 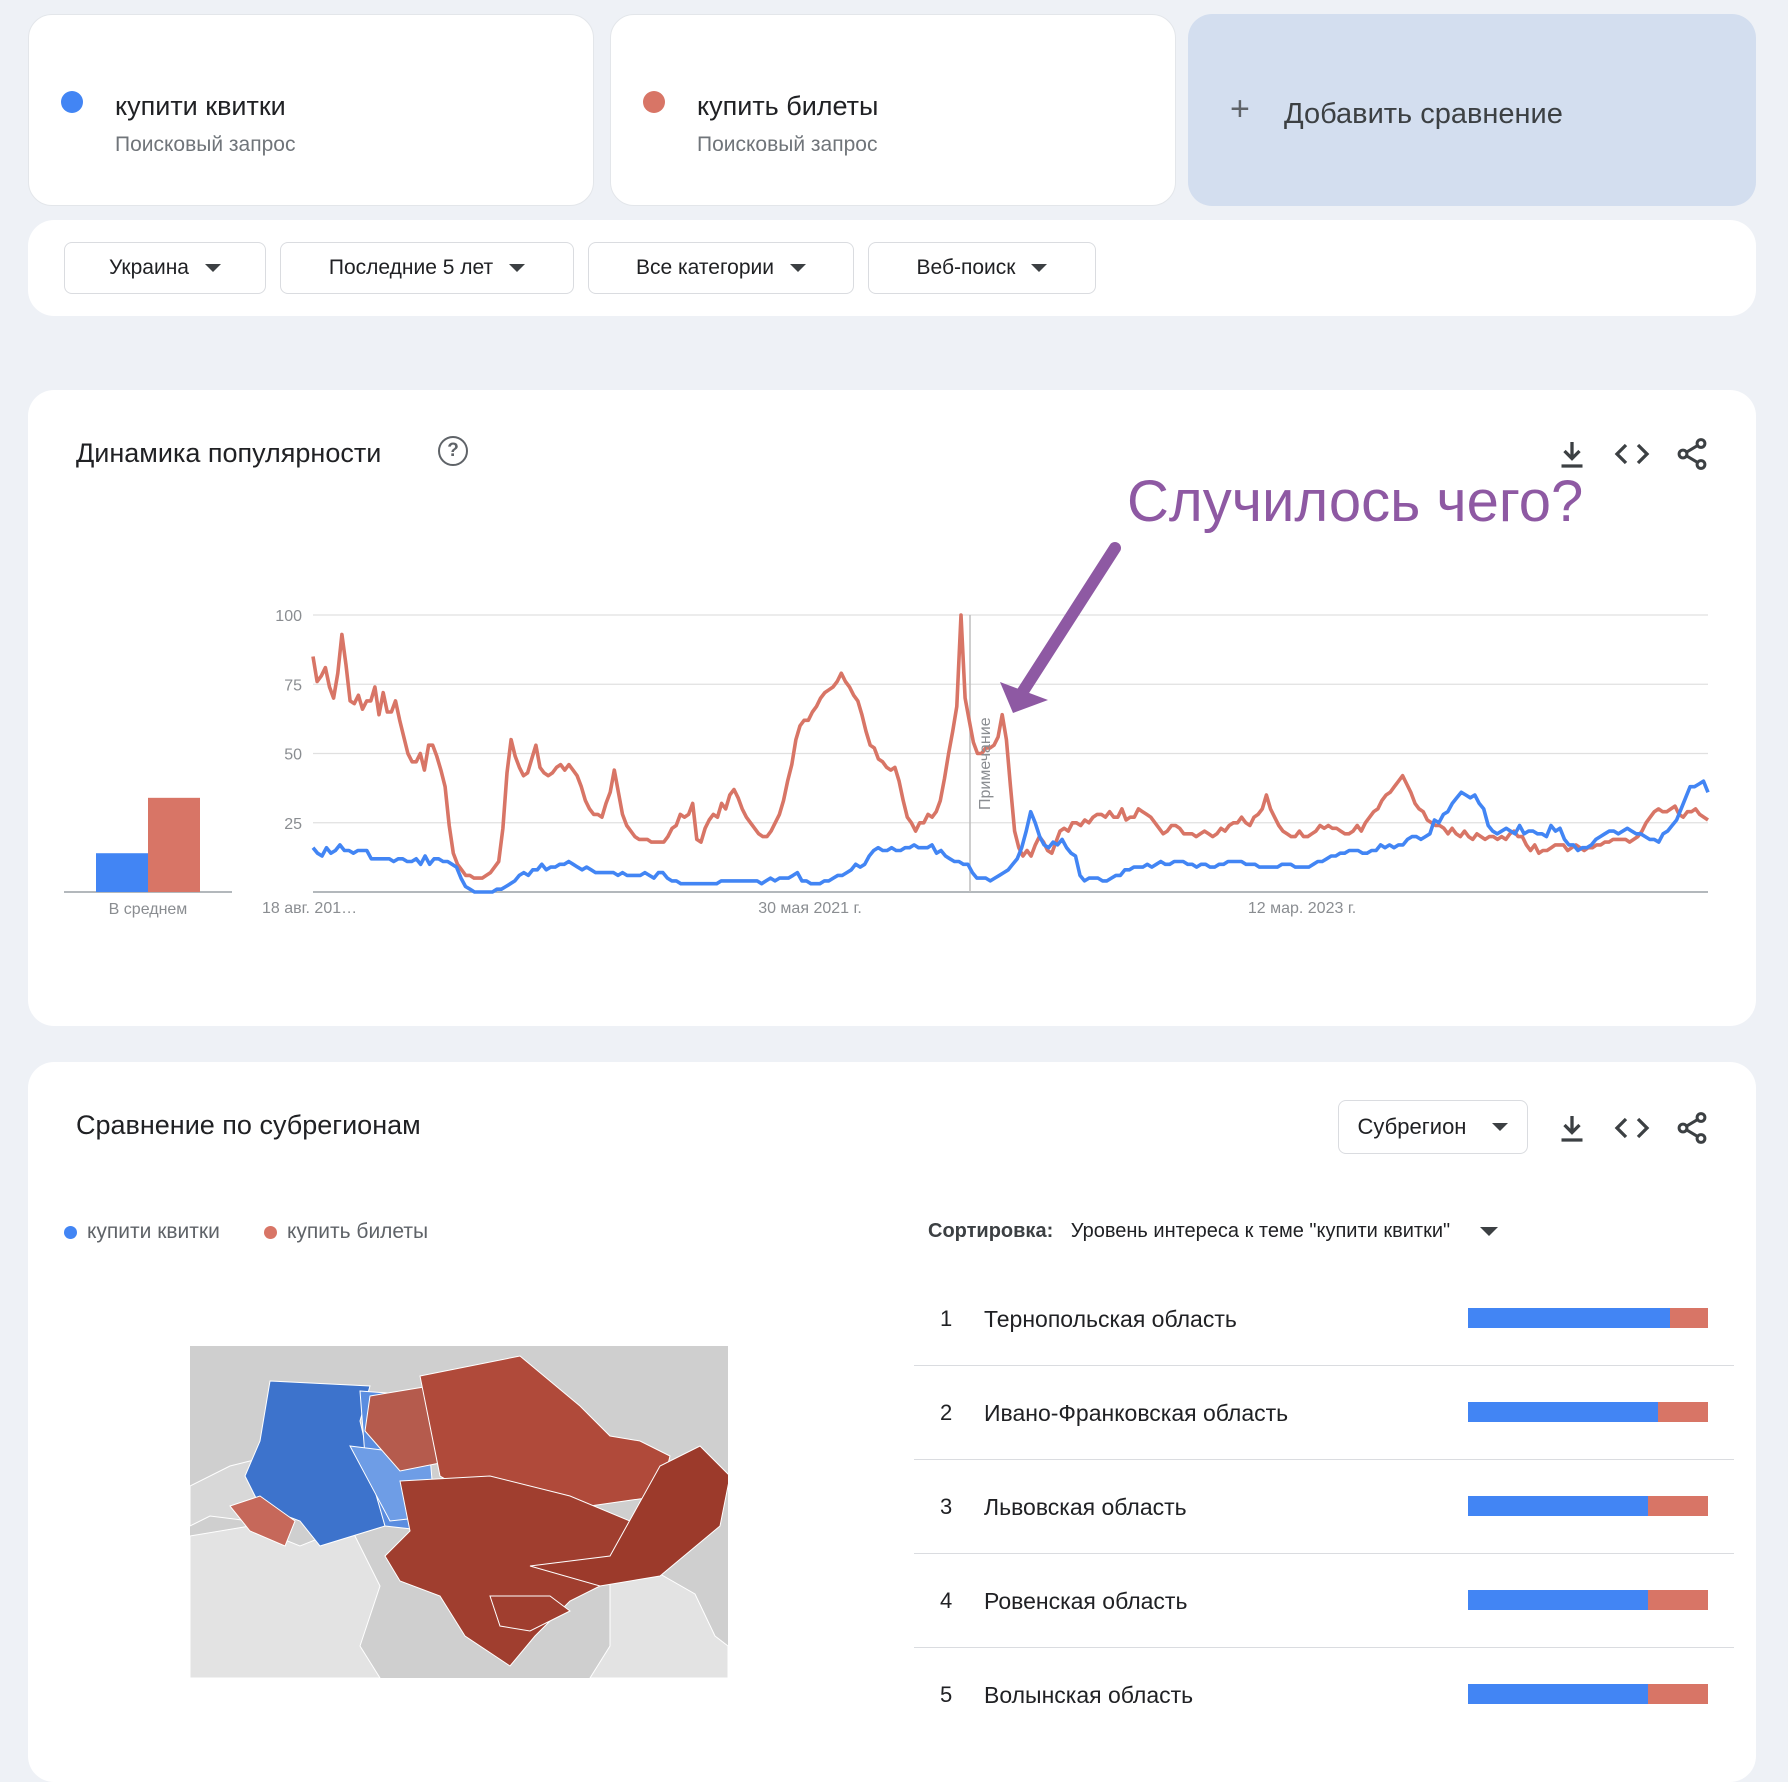 I want to click on annotation-text: Случилось чего?, so click(x=1355, y=501).